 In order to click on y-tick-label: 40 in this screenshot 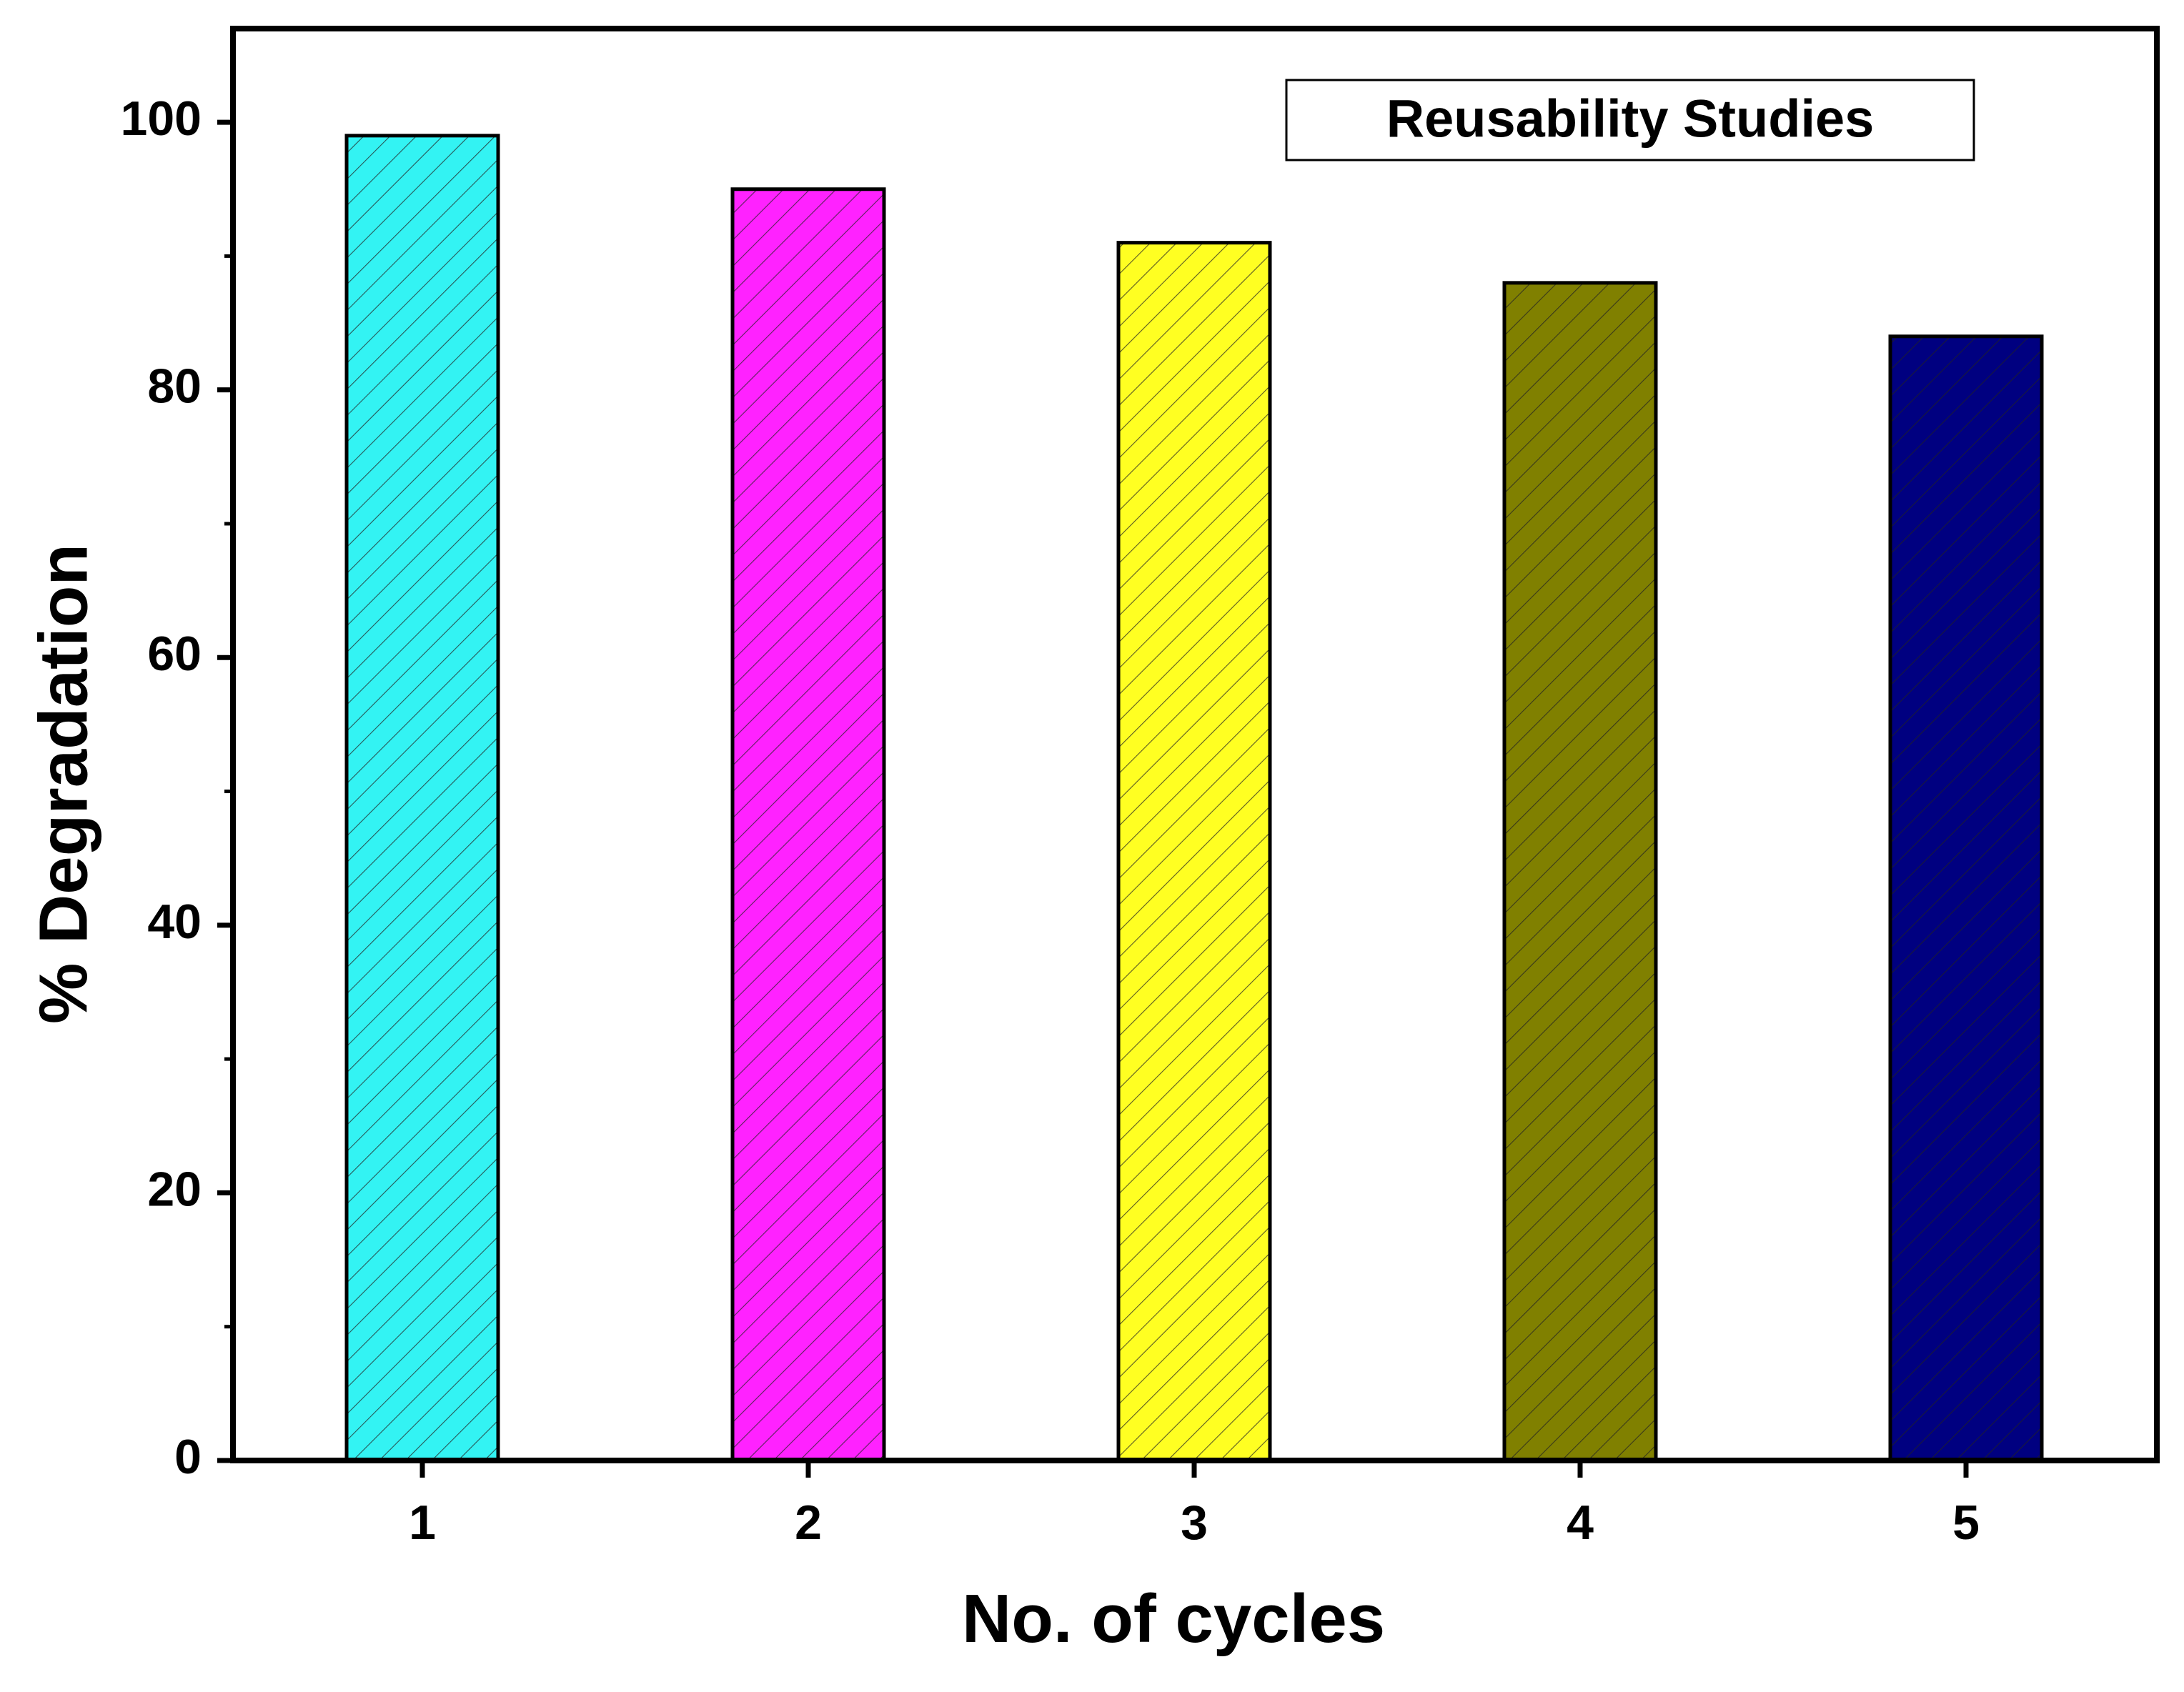, I will do `click(174, 922)`.